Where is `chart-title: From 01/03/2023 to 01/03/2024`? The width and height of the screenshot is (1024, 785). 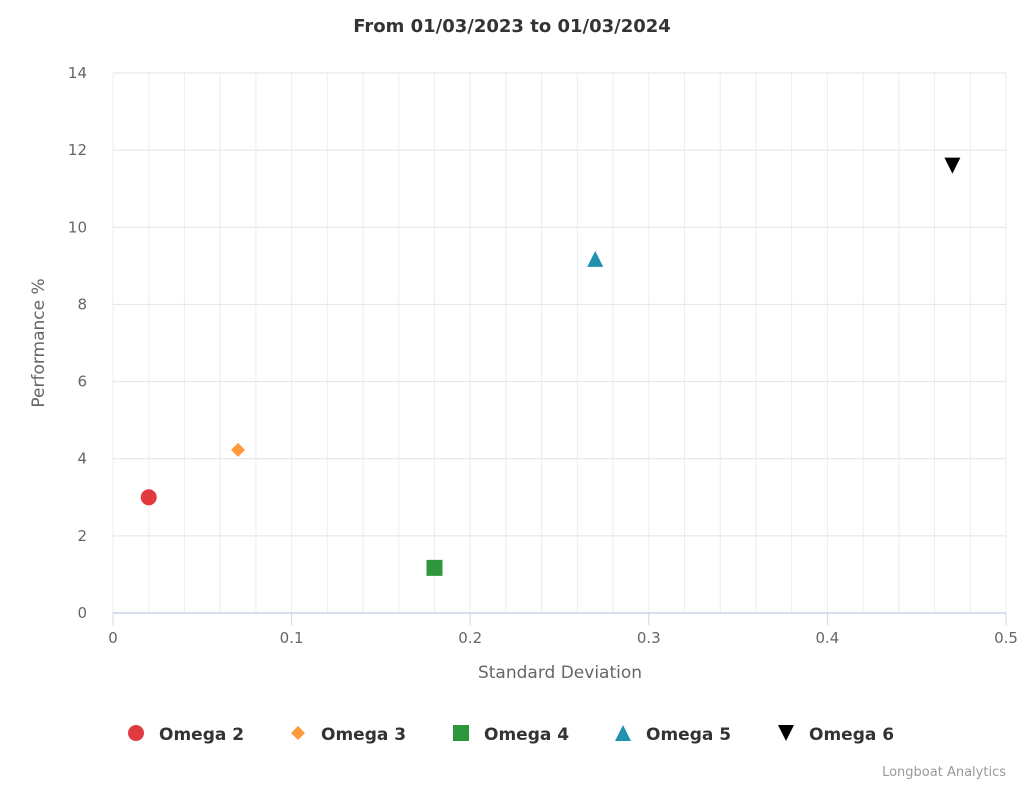 chart-title: From 01/03/2023 to 01/03/2024 is located at coordinates (512, 26).